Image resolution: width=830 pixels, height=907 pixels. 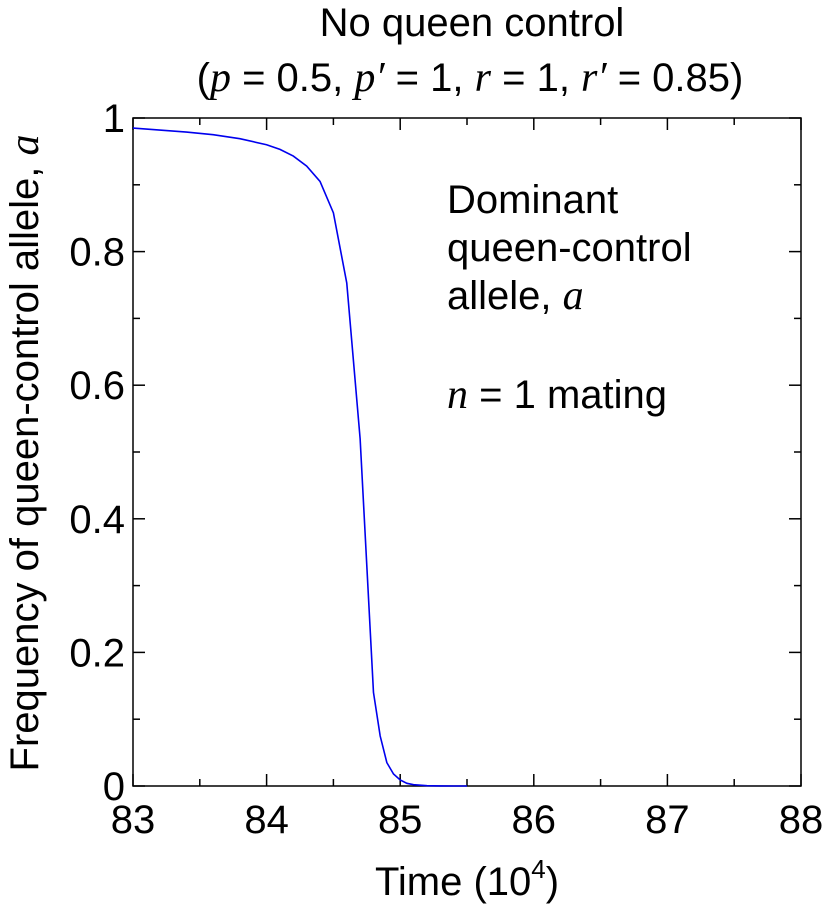 I want to click on y-tick-label: 0.4, so click(x=97, y=520).